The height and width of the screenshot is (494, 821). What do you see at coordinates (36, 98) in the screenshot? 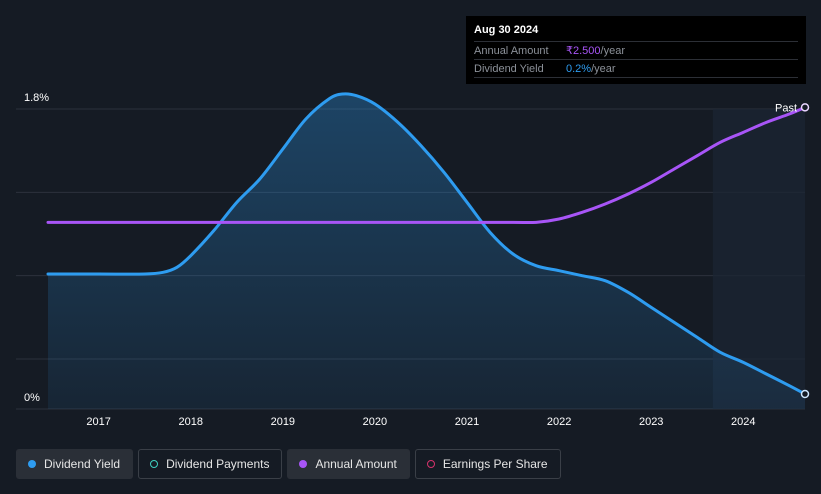
I see `y-tick-label: 1.8%` at bounding box center [36, 98].